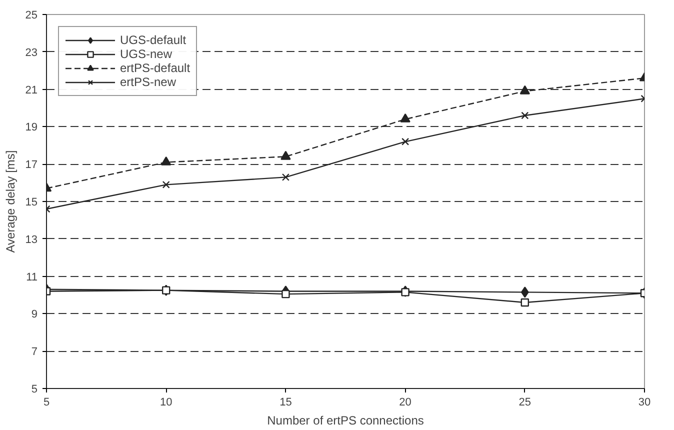  Describe the element at coordinates (286, 402) in the screenshot. I see `x-tick-label: 15` at that location.